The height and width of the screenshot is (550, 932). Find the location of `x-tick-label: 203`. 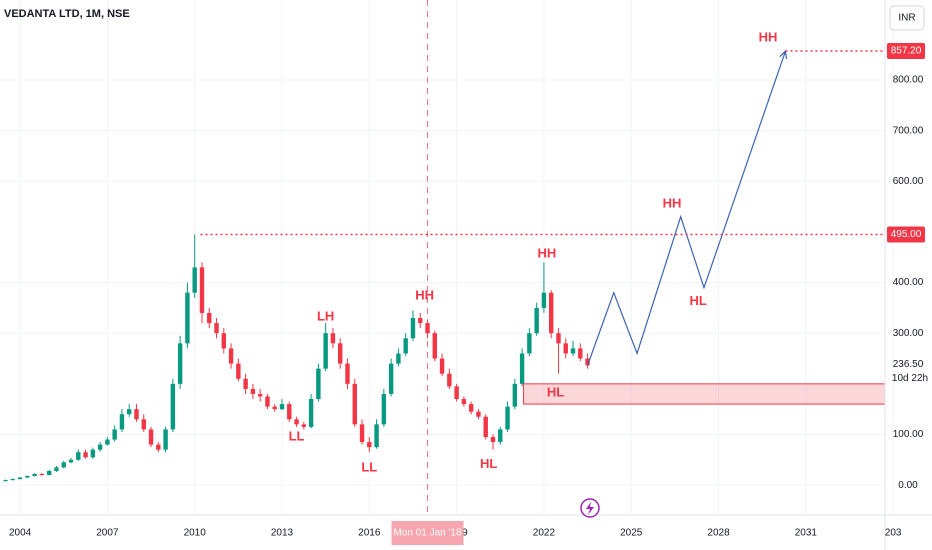

x-tick-label: 203 is located at coordinates (893, 533).